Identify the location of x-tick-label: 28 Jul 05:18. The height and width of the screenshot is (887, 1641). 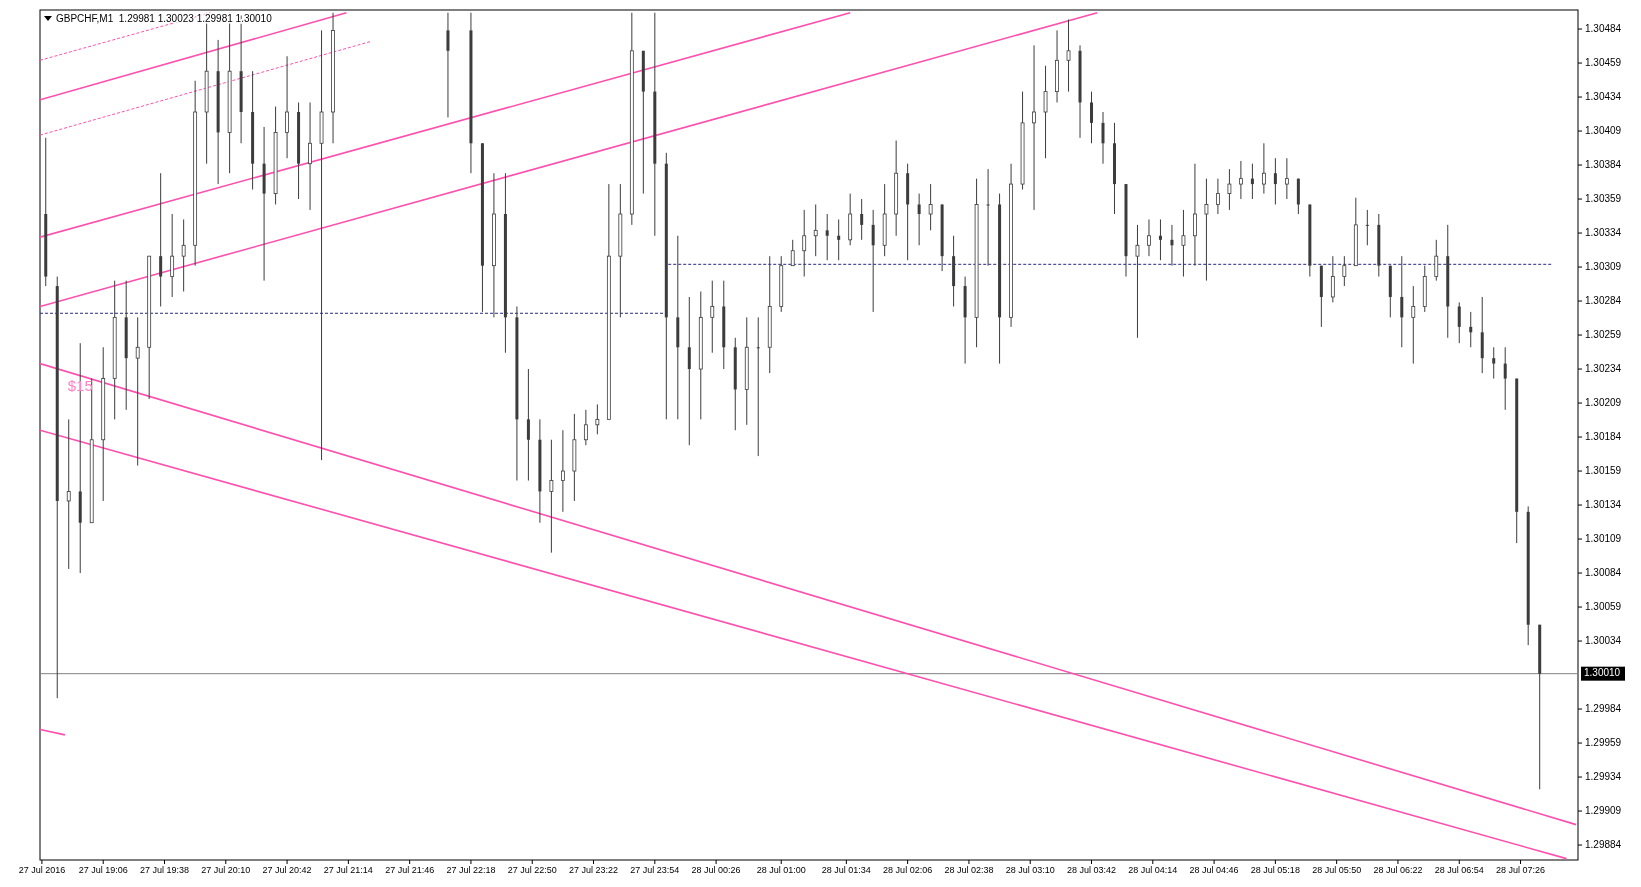
(1275, 870).